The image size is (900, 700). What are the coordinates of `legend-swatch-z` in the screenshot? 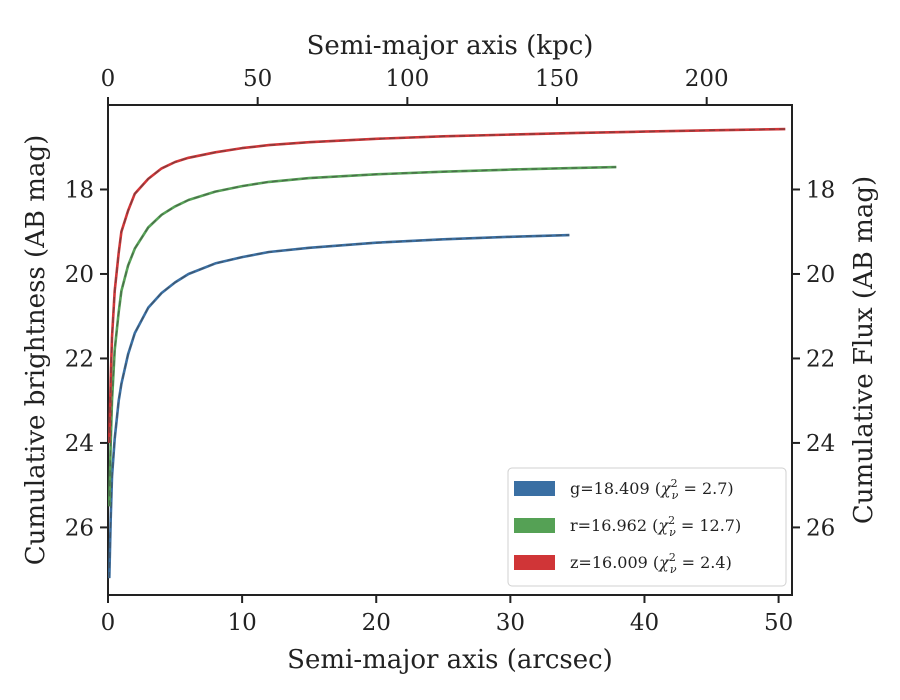 It's located at (534, 562).